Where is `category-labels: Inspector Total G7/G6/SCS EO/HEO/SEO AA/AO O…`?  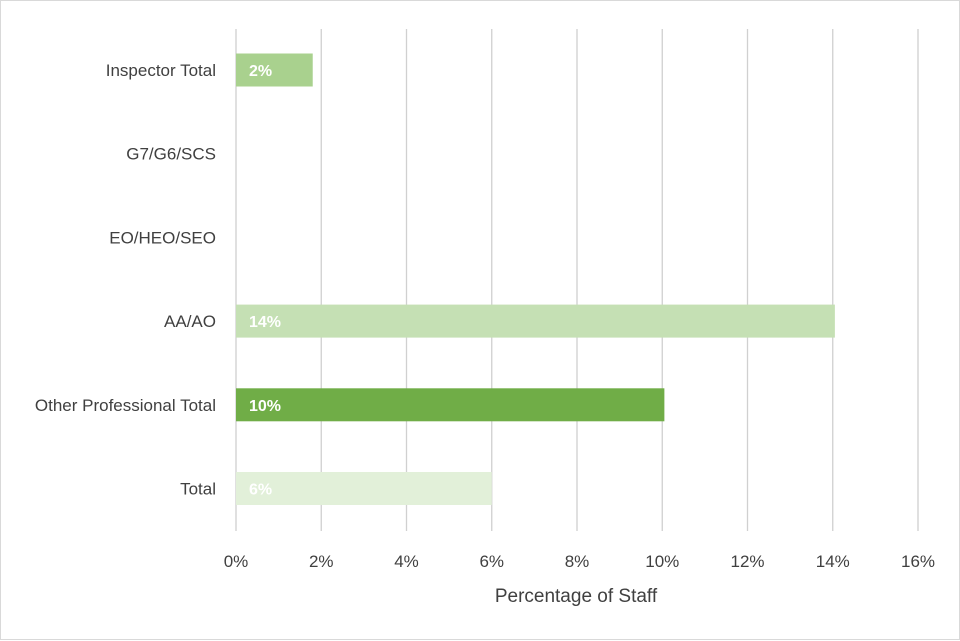
category-labels: Inspector Total G7/G6/SCS EO/HEO/SEO AA/AO O… is located at coordinates (125, 280).